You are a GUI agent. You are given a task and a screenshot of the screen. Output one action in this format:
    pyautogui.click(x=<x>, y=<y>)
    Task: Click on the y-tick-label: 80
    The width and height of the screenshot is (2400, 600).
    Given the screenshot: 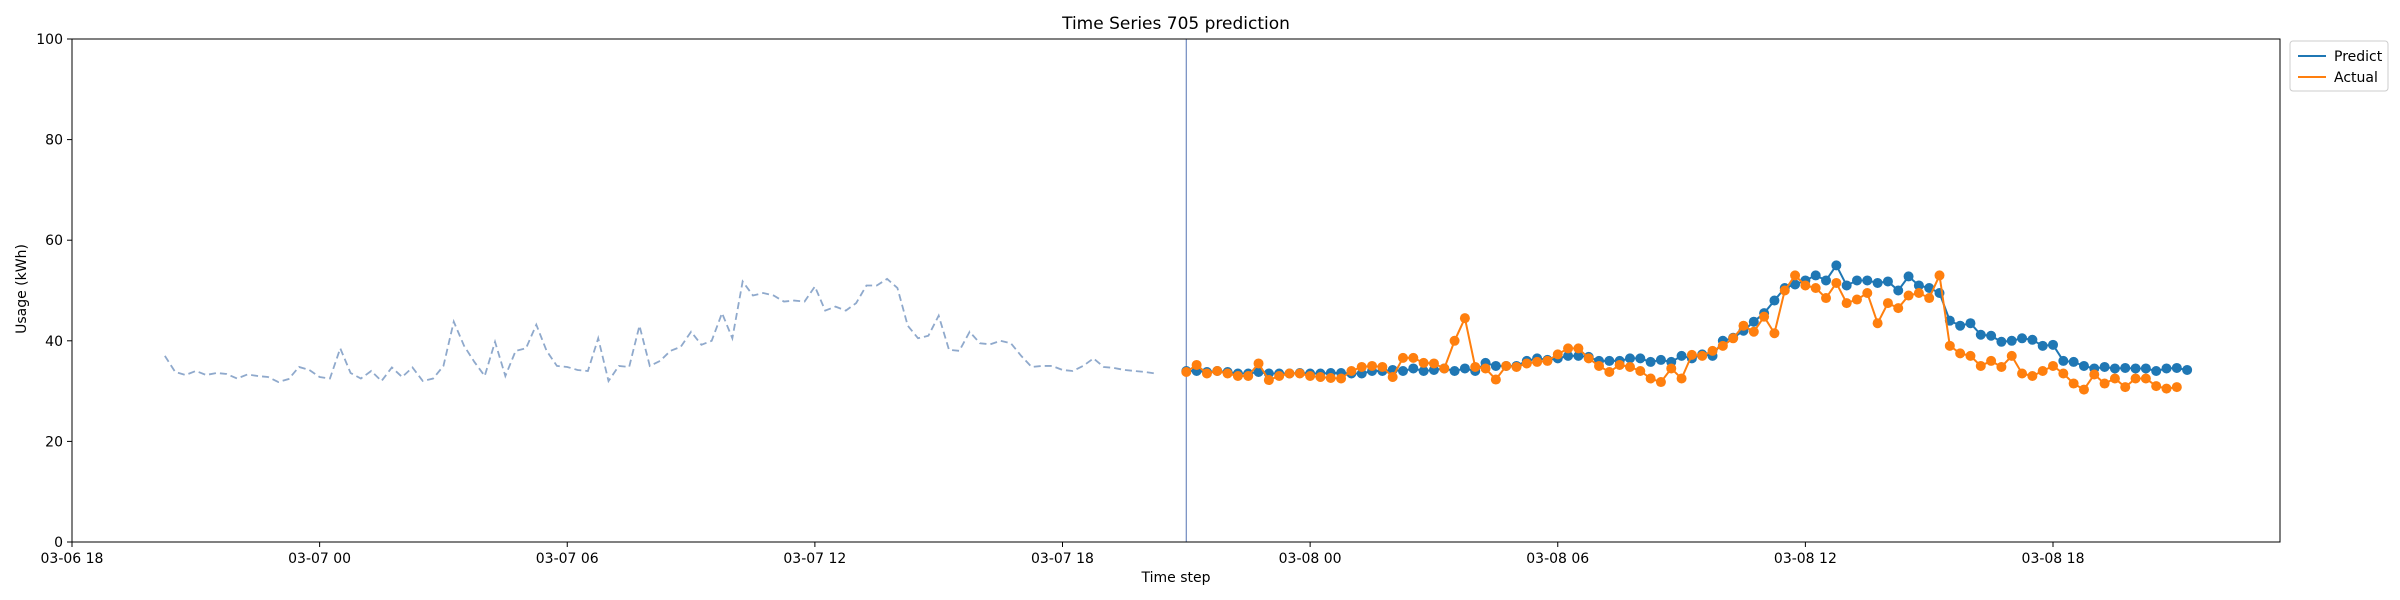 What is the action you would take?
    pyautogui.click(x=54, y=141)
    